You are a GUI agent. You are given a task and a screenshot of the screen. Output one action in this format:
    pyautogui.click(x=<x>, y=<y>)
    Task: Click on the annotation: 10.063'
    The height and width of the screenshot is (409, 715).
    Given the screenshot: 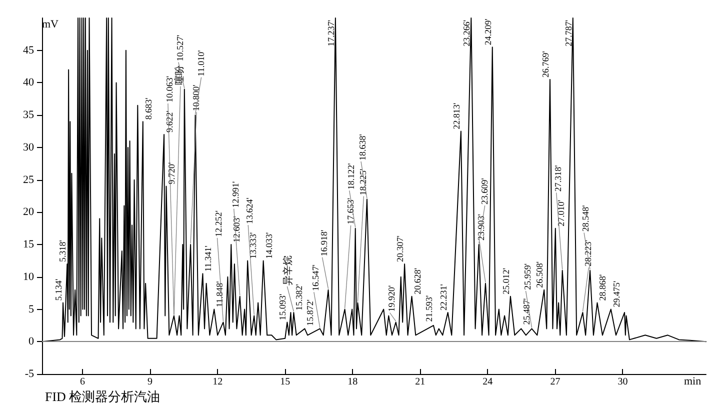 What is the action you would take?
    pyautogui.click(x=169, y=89)
    